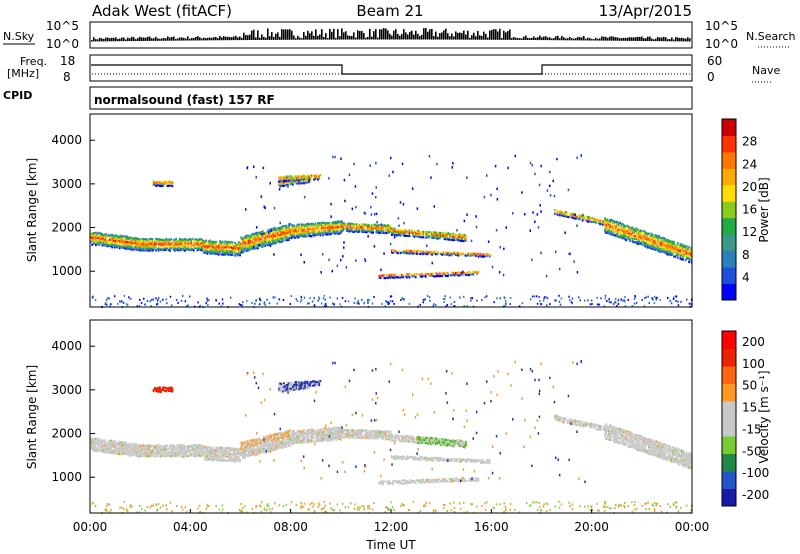 Image resolution: width=800 pixels, height=554 pixels. I want to click on colorbar-tick-label: 12, so click(749, 232).